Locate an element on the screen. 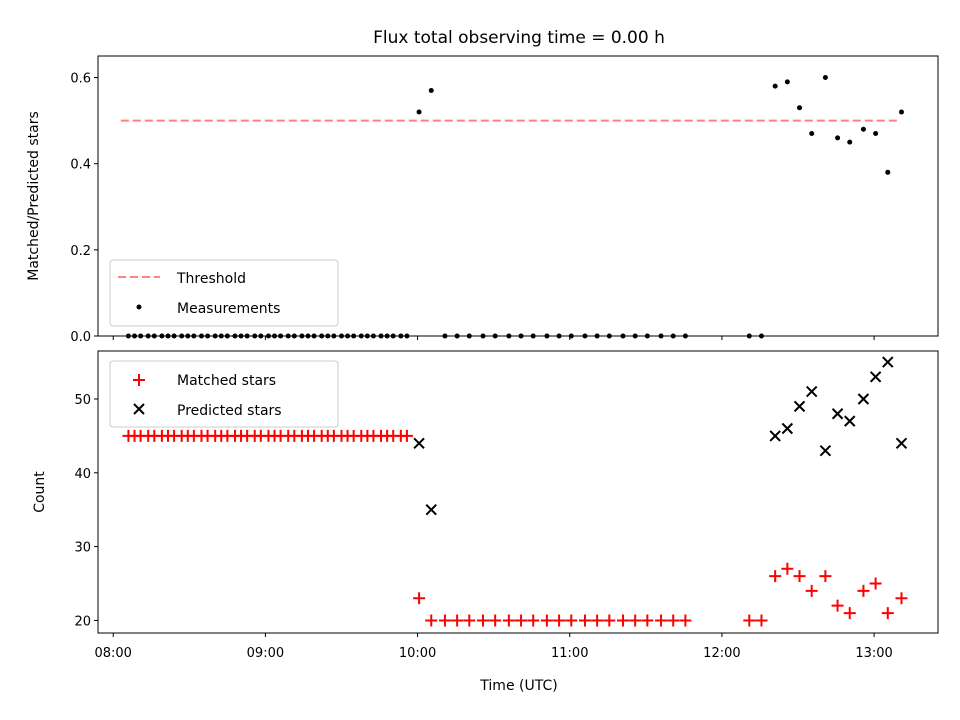 The height and width of the screenshot is (720, 960). ratio-legend: Threshold Measurements is located at coordinates (224, 293).